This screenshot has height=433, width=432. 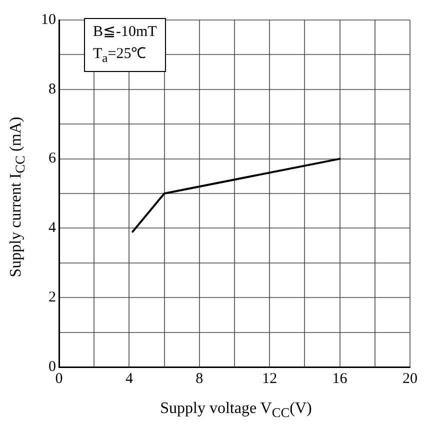 I want to click on y-tick-label: 8, so click(x=52, y=89).